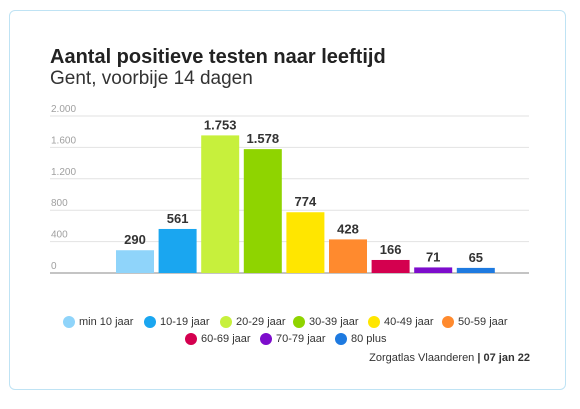 Image resolution: width=580 pixels, height=409 pixels. What do you see at coordinates (59, 203) in the screenshot?
I see `y-tick-label: 800` at bounding box center [59, 203].